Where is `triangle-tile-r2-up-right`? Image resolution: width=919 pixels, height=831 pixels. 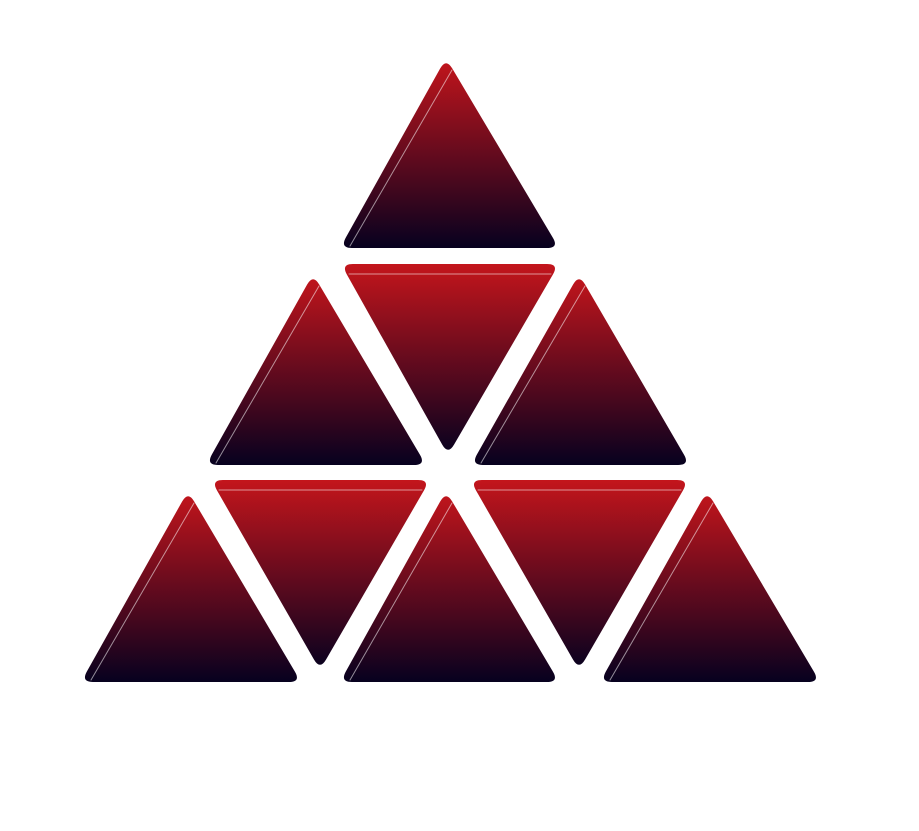
triangle-tile-r2-up-right is located at coordinates (580, 372).